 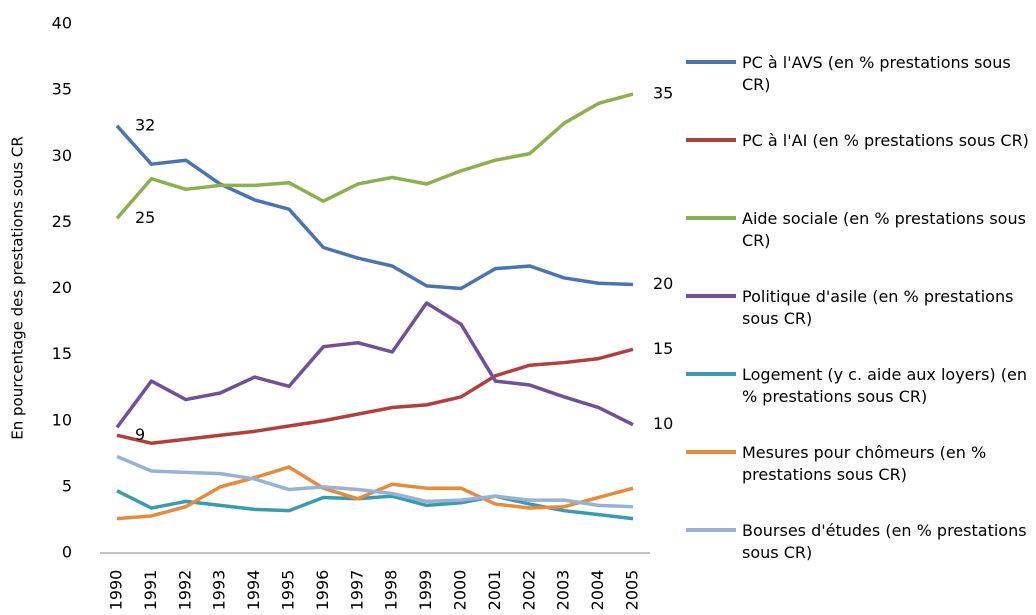 What do you see at coordinates (885, 140) in the screenshot?
I see `legend-label: PC à l'AI (en % prestations sous CR)` at bounding box center [885, 140].